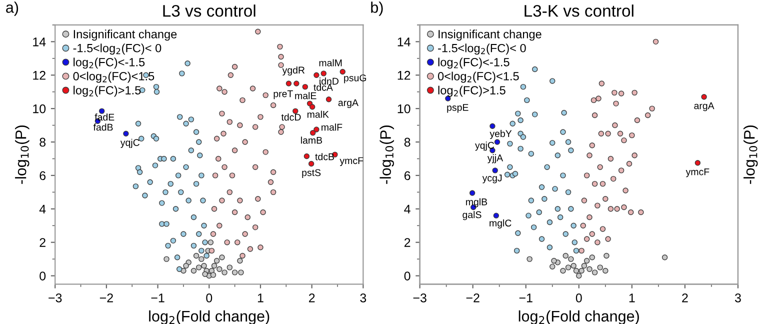  I want to click on chart-title: L3-K vs control, so click(579, 10).